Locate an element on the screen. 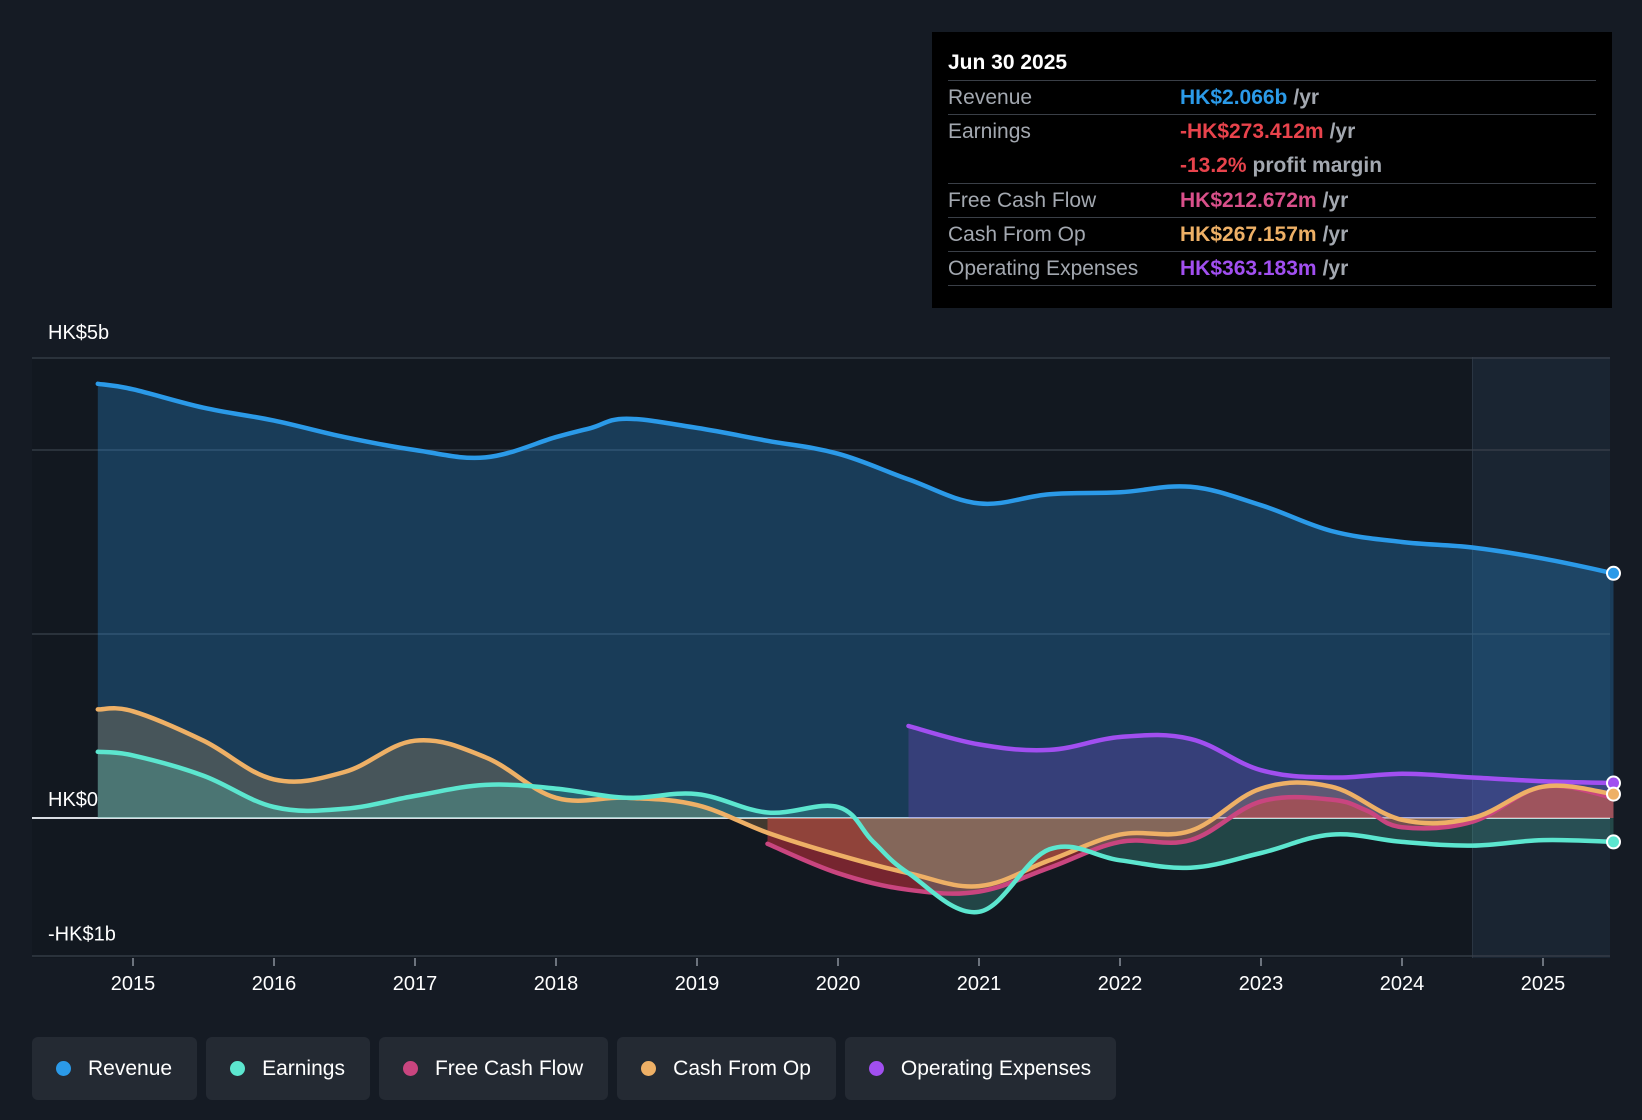  earnings-end-marker is located at coordinates (1613, 842).